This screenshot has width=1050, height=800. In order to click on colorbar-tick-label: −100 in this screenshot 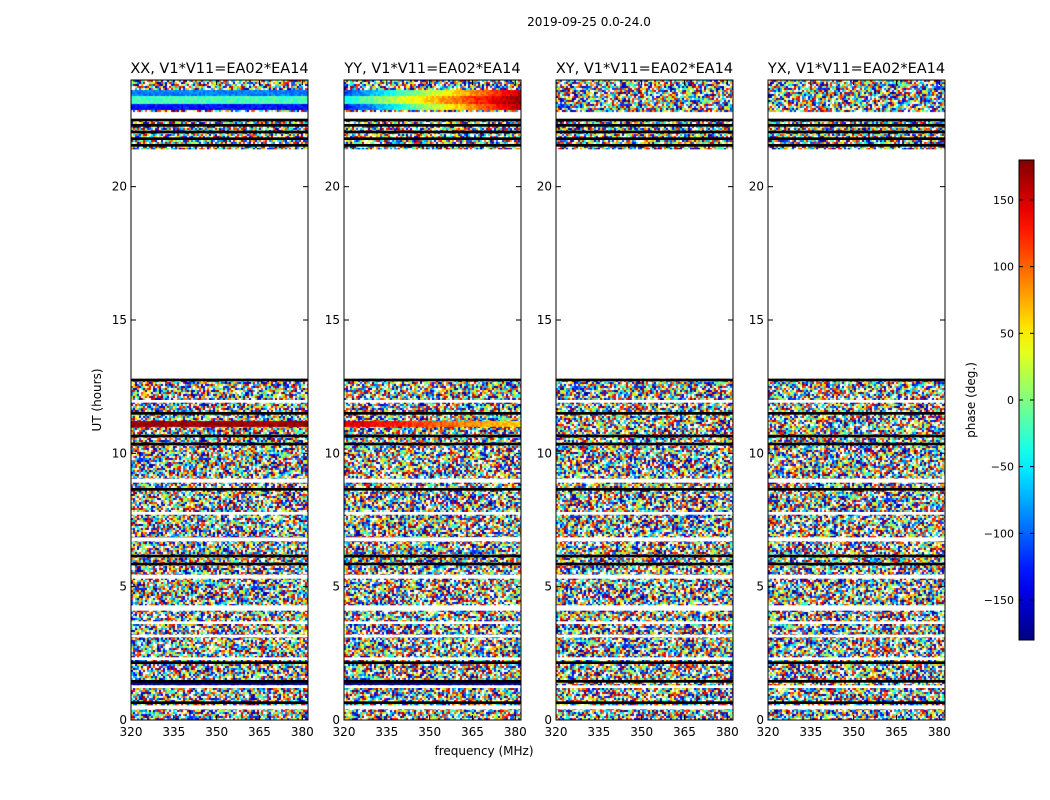, I will do `click(999, 533)`.